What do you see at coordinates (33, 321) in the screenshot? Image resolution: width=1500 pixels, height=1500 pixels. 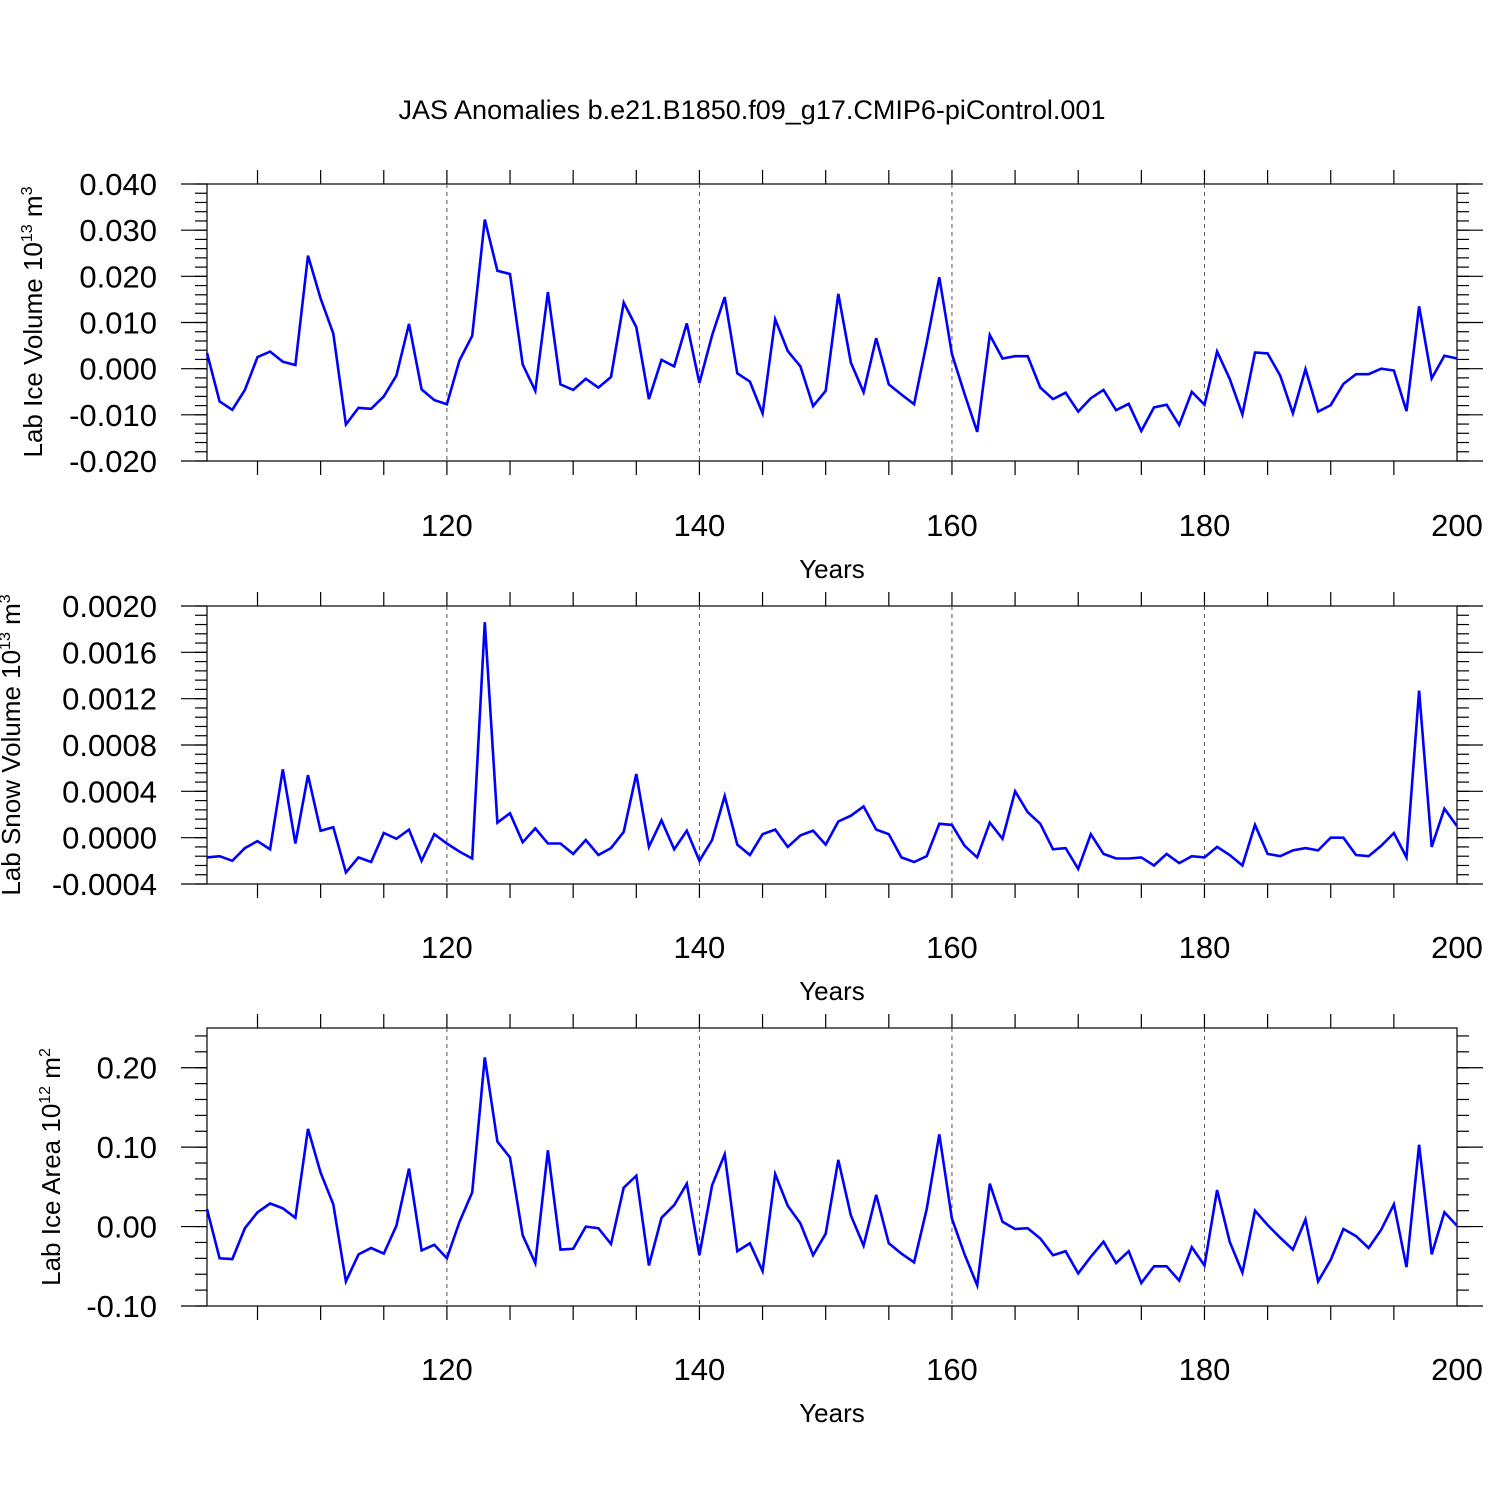 I see `y-axis-label: Lab Ice Volume 1013 m3` at bounding box center [33, 321].